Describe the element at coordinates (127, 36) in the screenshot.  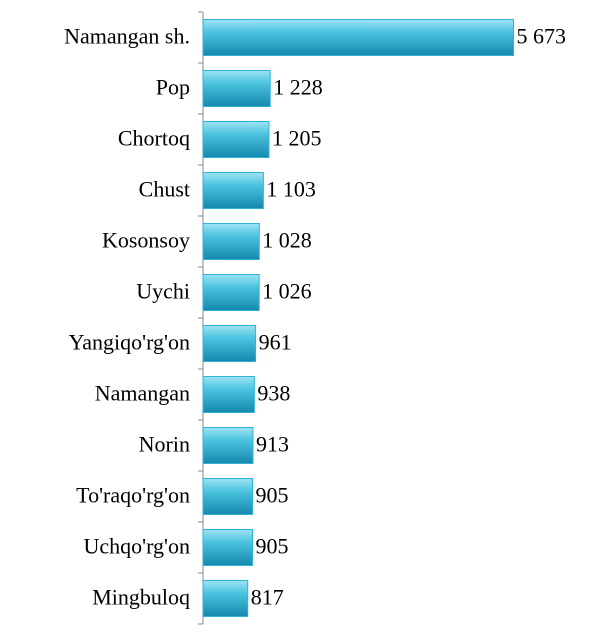
I see `y-tick-label: Namangan sh.` at that location.